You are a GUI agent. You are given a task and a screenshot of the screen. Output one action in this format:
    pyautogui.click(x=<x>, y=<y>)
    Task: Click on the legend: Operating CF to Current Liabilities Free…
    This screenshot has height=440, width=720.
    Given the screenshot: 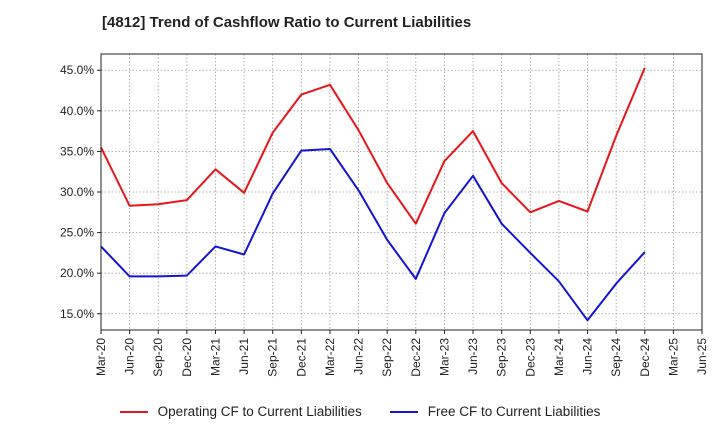 What is the action you would take?
    pyautogui.click(x=360, y=411)
    